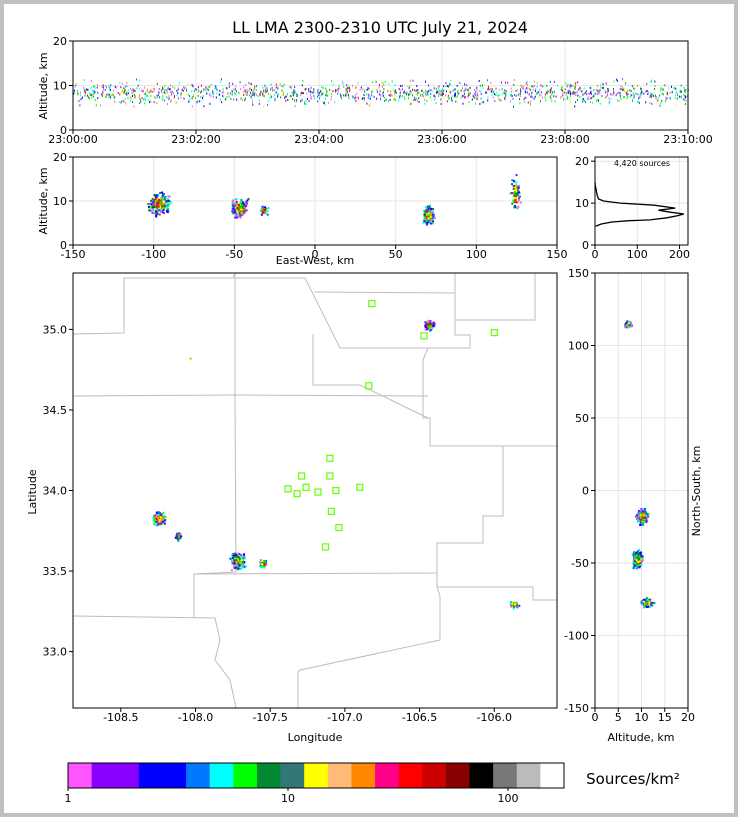 The image size is (738, 817). I want to click on ew-panel-xtick-label: 0, so click(315, 254).